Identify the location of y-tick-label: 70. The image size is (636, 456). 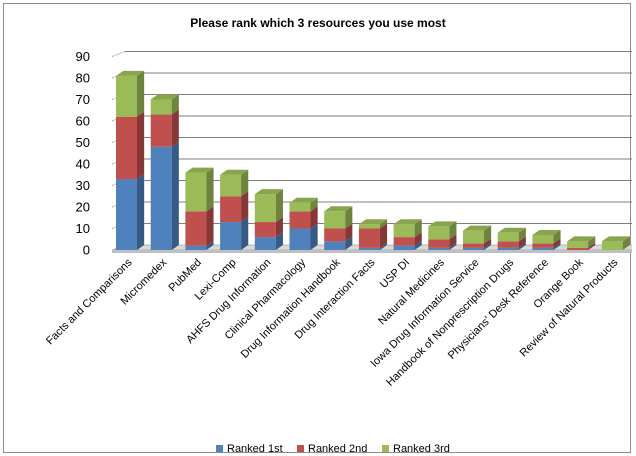
(83, 99).